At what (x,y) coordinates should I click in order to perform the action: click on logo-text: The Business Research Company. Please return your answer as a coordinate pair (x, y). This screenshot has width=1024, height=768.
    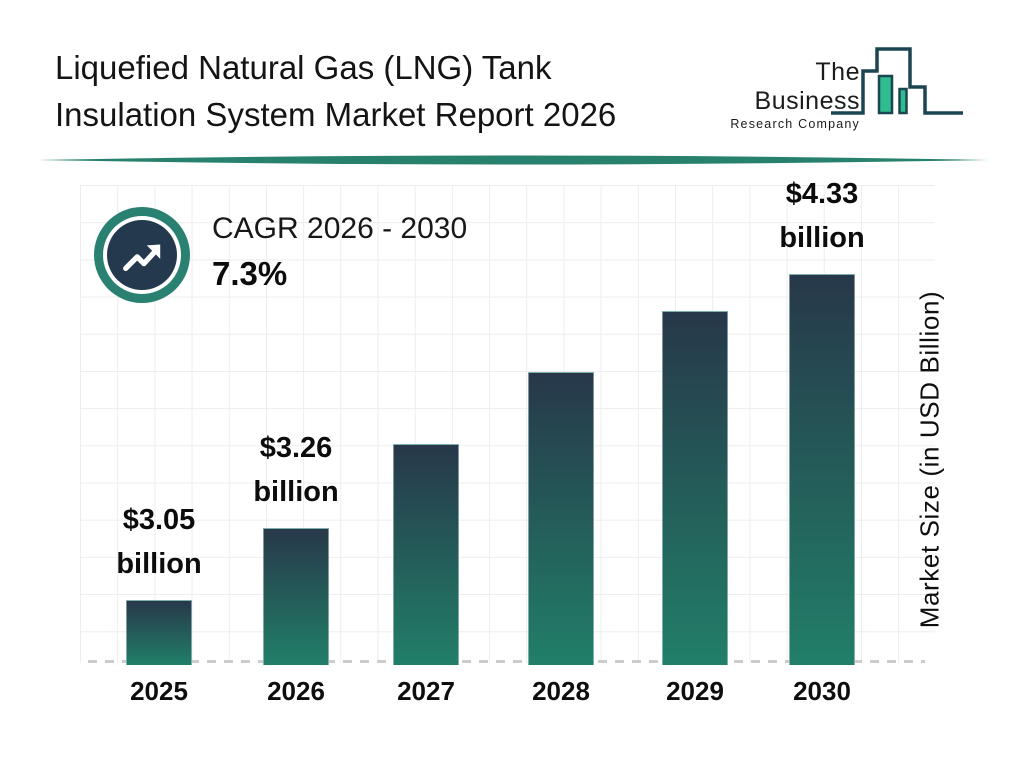
    Looking at the image, I should click on (787, 94).